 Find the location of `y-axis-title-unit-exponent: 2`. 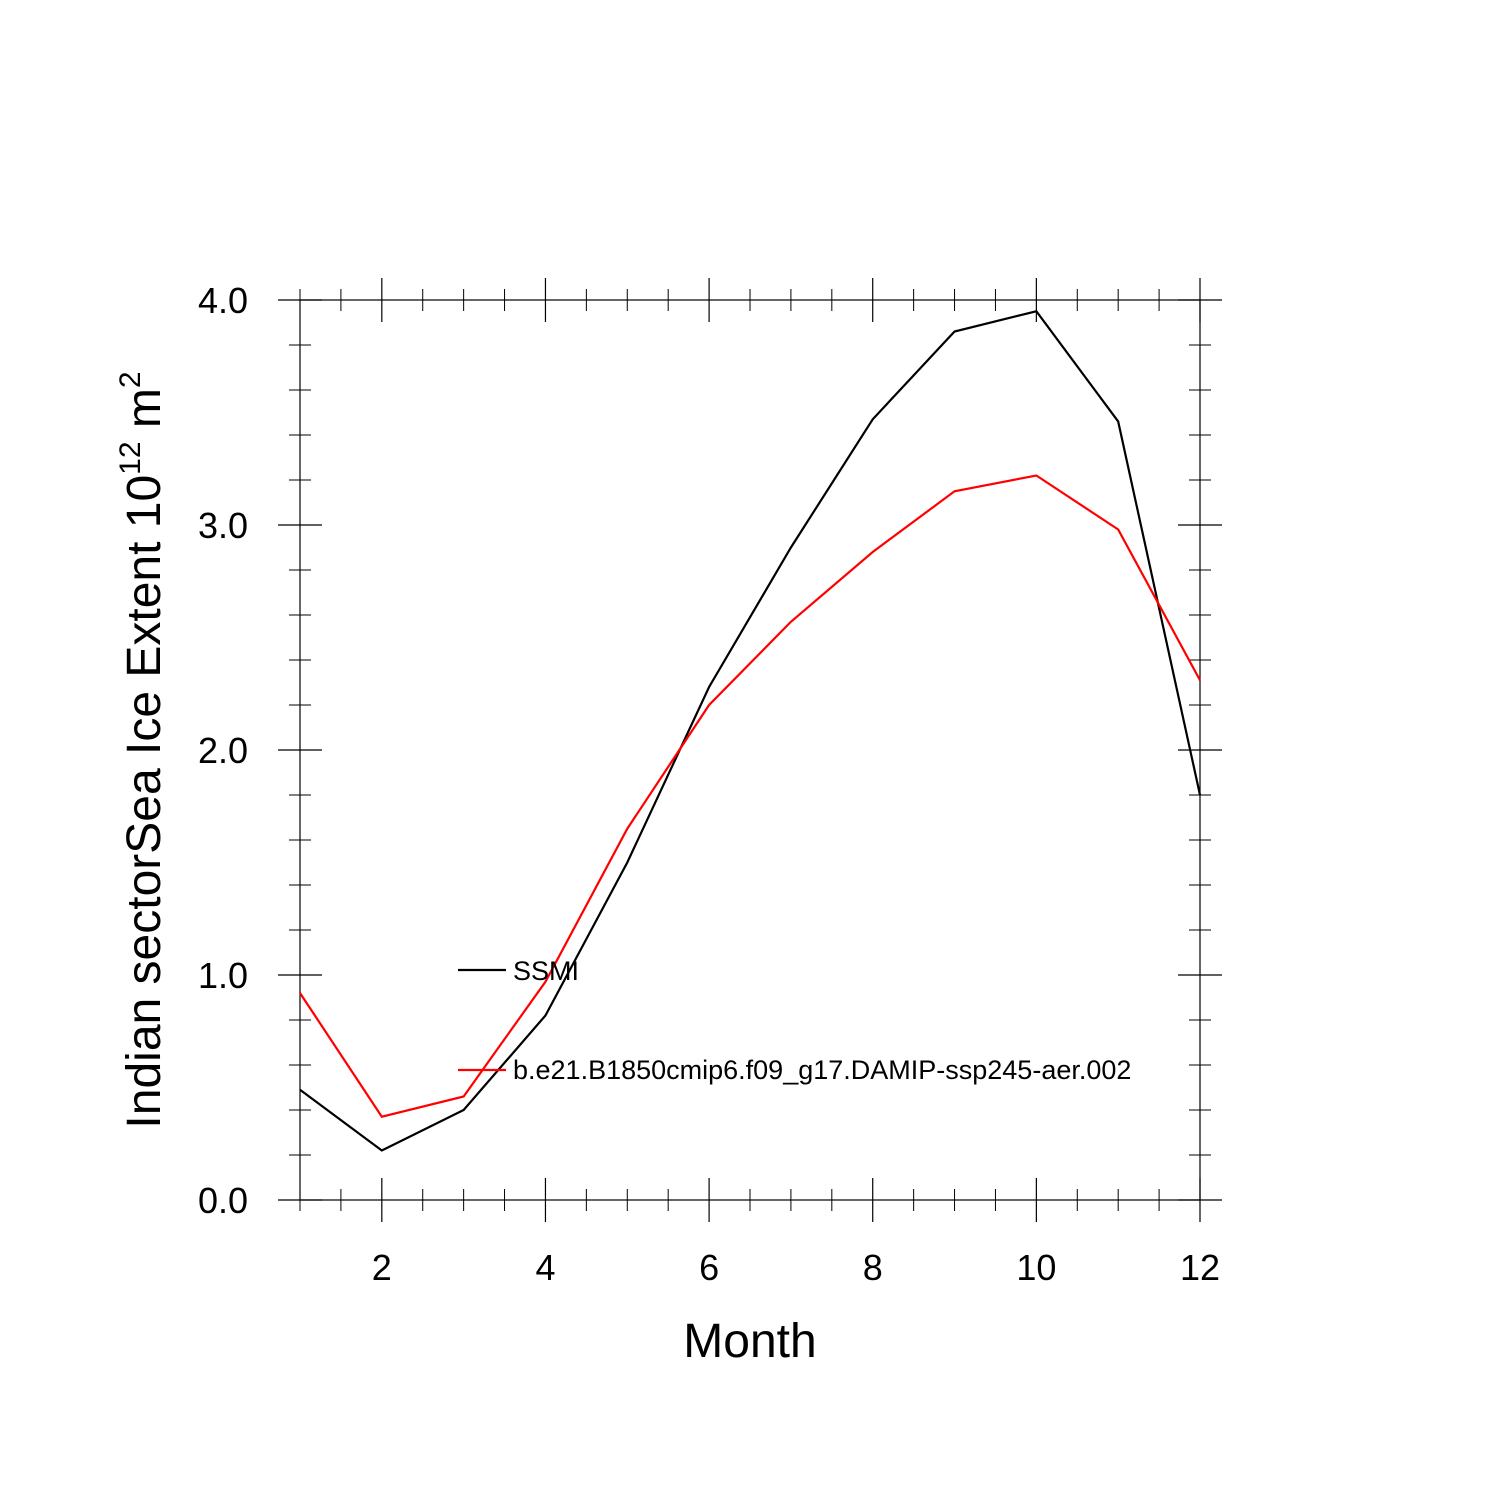

y-axis-title-unit-exponent: 2 is located at coordinates (130, 379).